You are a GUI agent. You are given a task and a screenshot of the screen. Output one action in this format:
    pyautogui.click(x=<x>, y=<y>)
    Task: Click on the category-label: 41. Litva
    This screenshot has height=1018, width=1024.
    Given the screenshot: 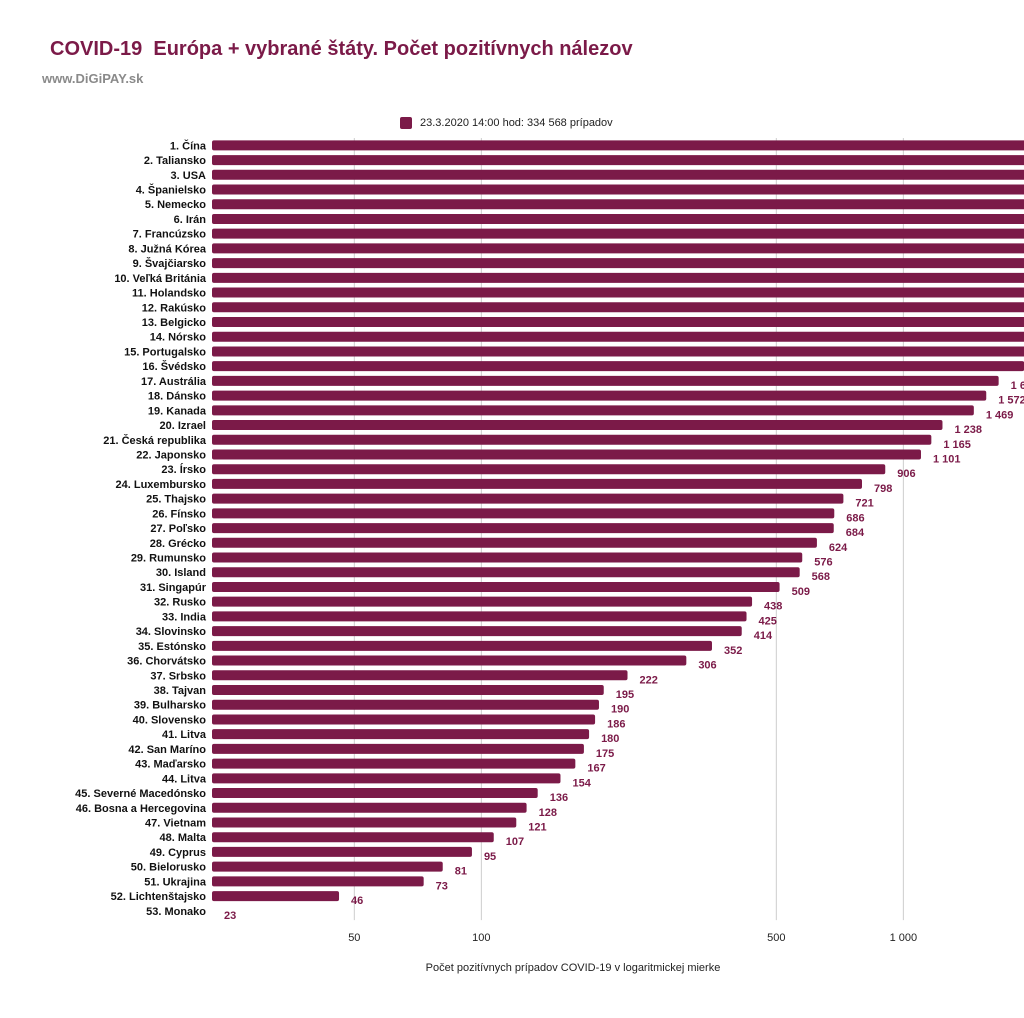 What is the action you would take?
    pyautogui.click(x=184, y=735)
    